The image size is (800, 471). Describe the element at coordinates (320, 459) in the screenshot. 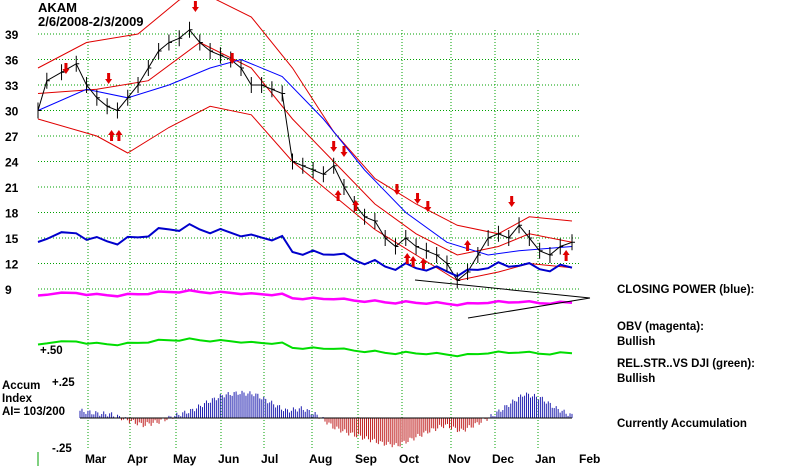

I see `month-label: Aug` at that location.